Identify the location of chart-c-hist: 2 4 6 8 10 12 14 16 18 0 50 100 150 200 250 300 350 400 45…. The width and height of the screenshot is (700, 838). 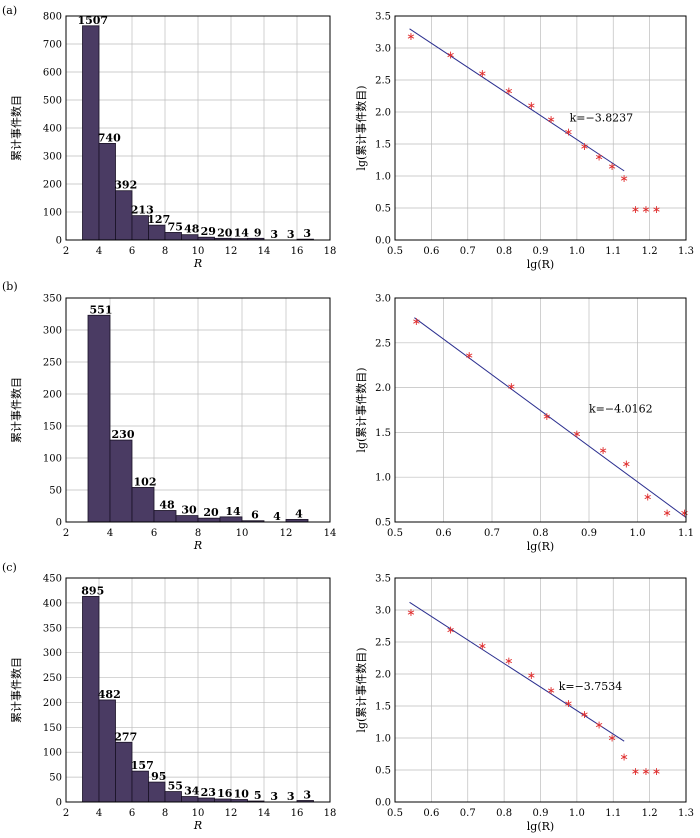
(173, 703).